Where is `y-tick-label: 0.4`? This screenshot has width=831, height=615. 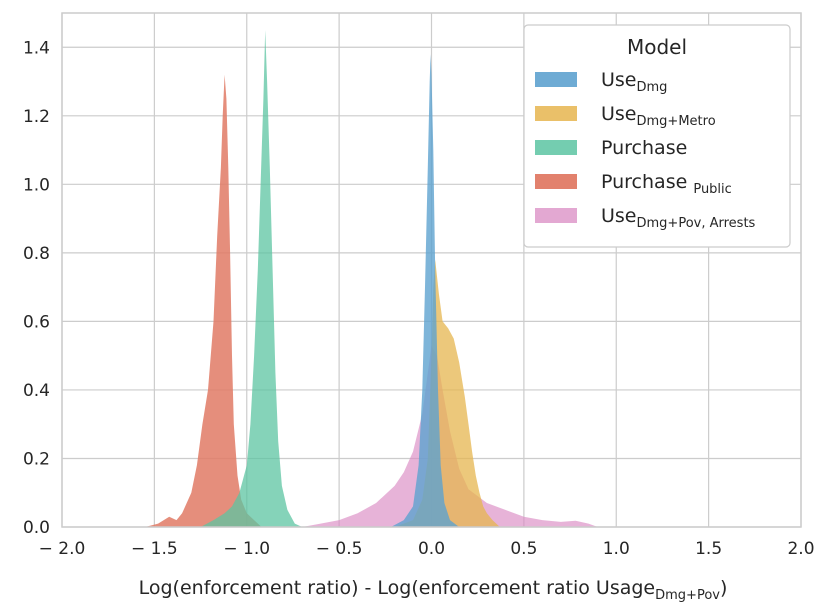
y-tick-label: 0.4 is located at coordinates (36, 391).